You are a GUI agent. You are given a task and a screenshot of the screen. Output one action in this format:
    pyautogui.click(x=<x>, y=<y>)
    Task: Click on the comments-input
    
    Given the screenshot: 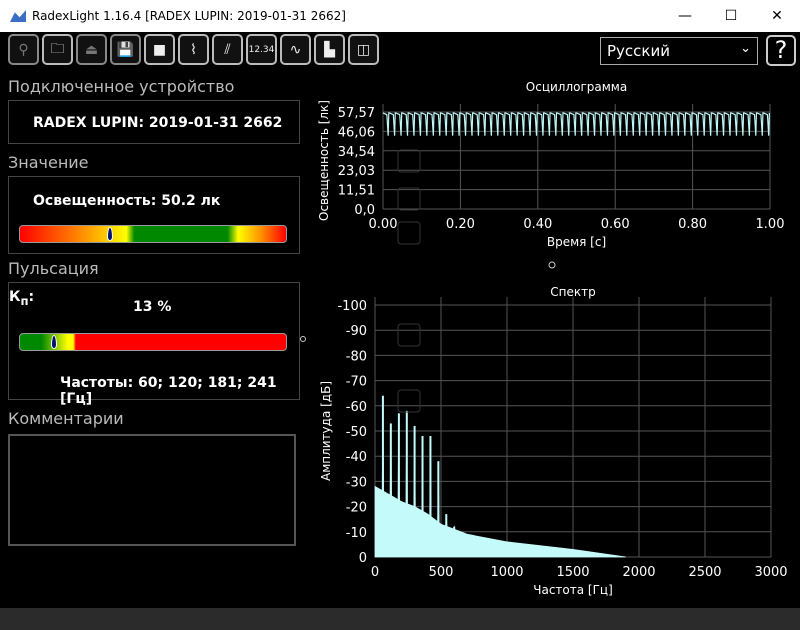 What is the action you would take?
    pyautogui.click(x=152, y=490)
    